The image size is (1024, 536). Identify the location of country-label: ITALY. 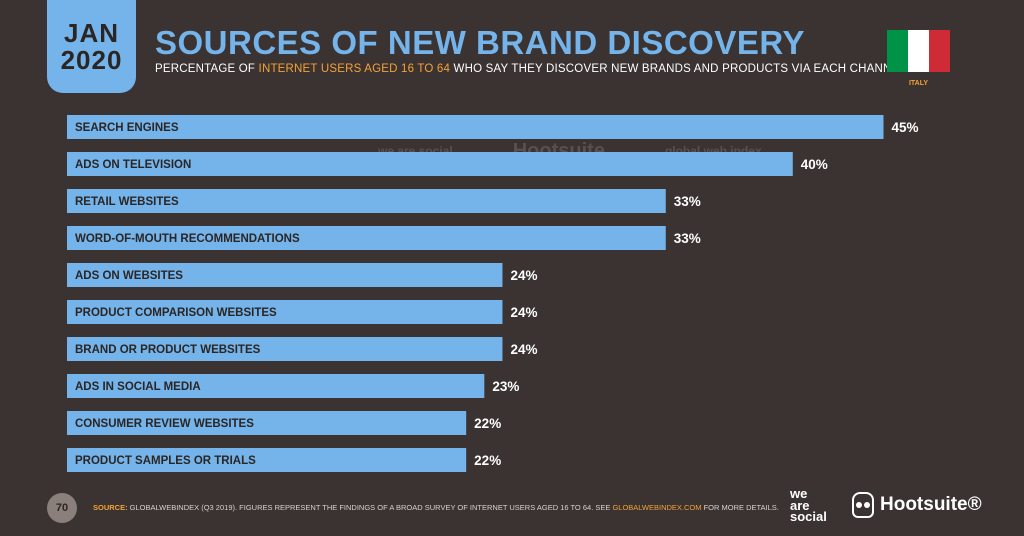
(918, 83).